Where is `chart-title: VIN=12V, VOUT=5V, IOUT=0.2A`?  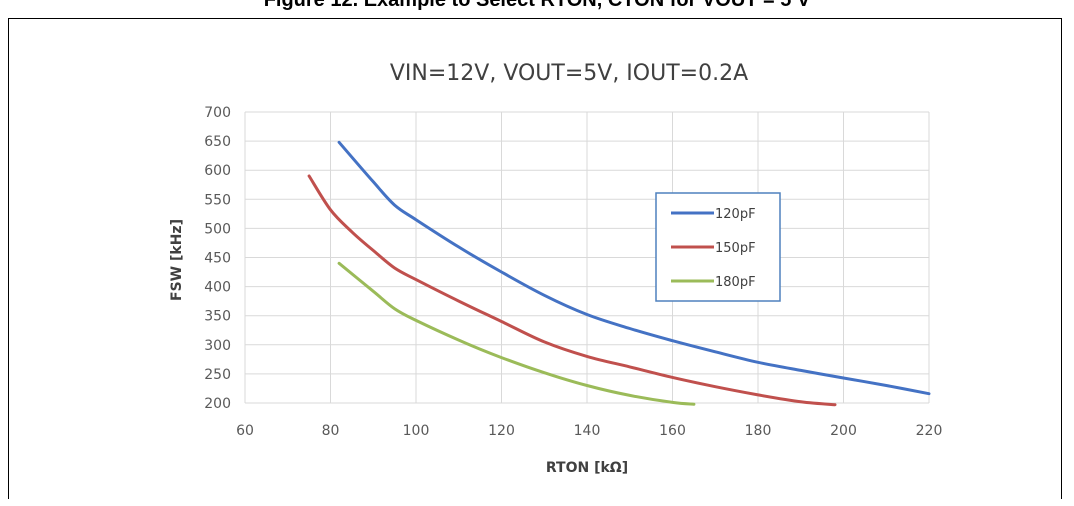
chart-title: VIN=12V, VOUT=5V, IOUT=0.2A is located at coordinates (569, 73).